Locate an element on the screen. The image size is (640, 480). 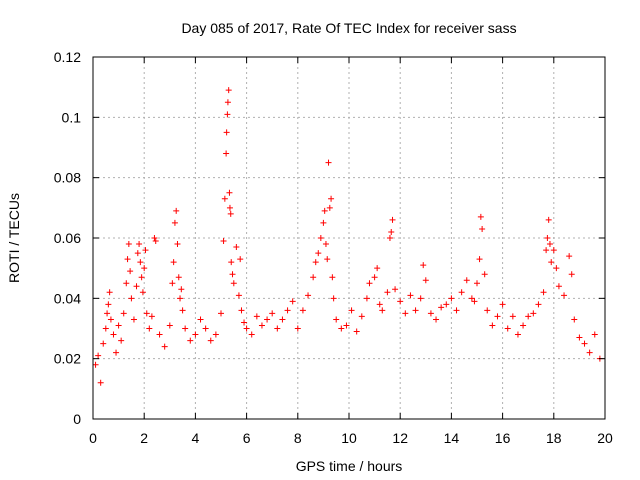
x-tick-labels: 0 2 4 6 8 10 12 14 16 18 20 is located at coordinates (351, 438).